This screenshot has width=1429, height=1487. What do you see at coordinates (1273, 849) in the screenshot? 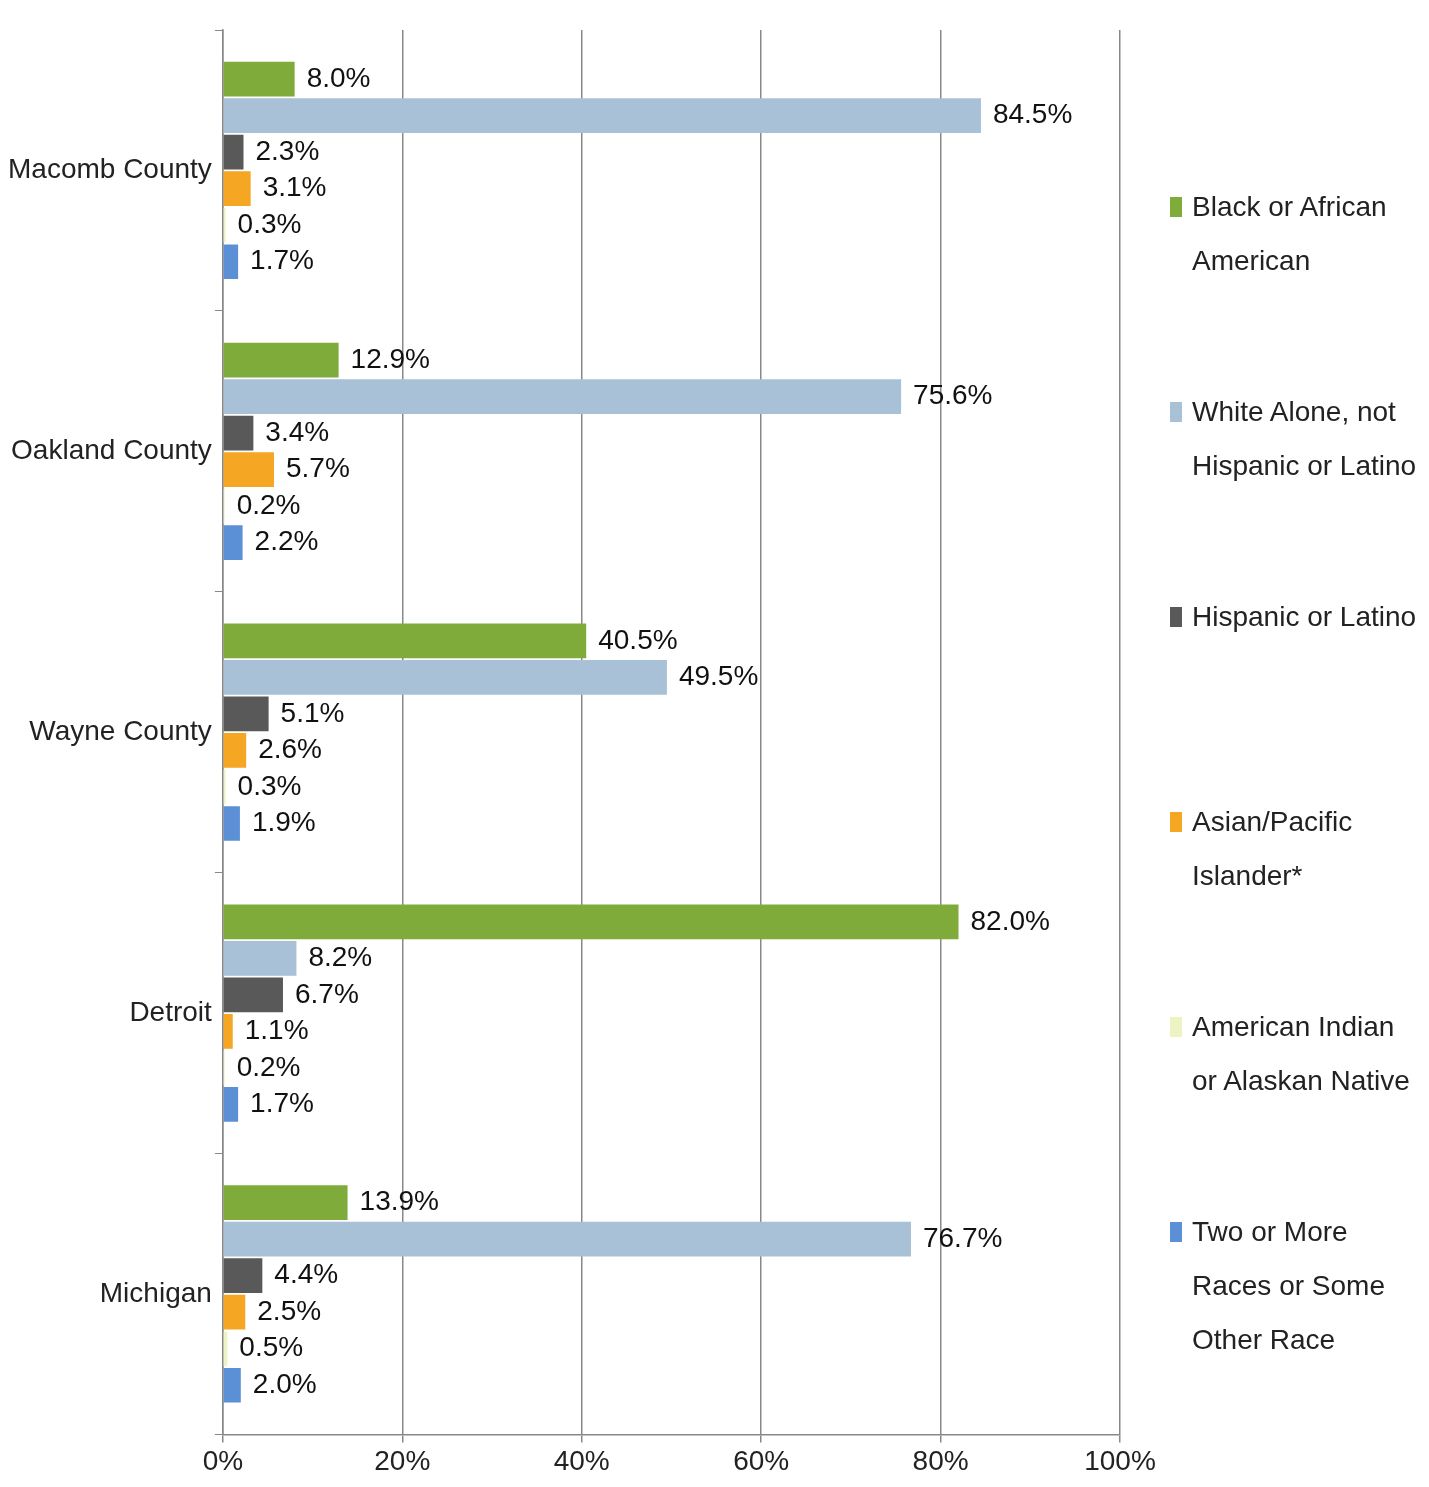
I see `legend-label: Asian/Pacific Islander*` at bounding box center [1273, 849].